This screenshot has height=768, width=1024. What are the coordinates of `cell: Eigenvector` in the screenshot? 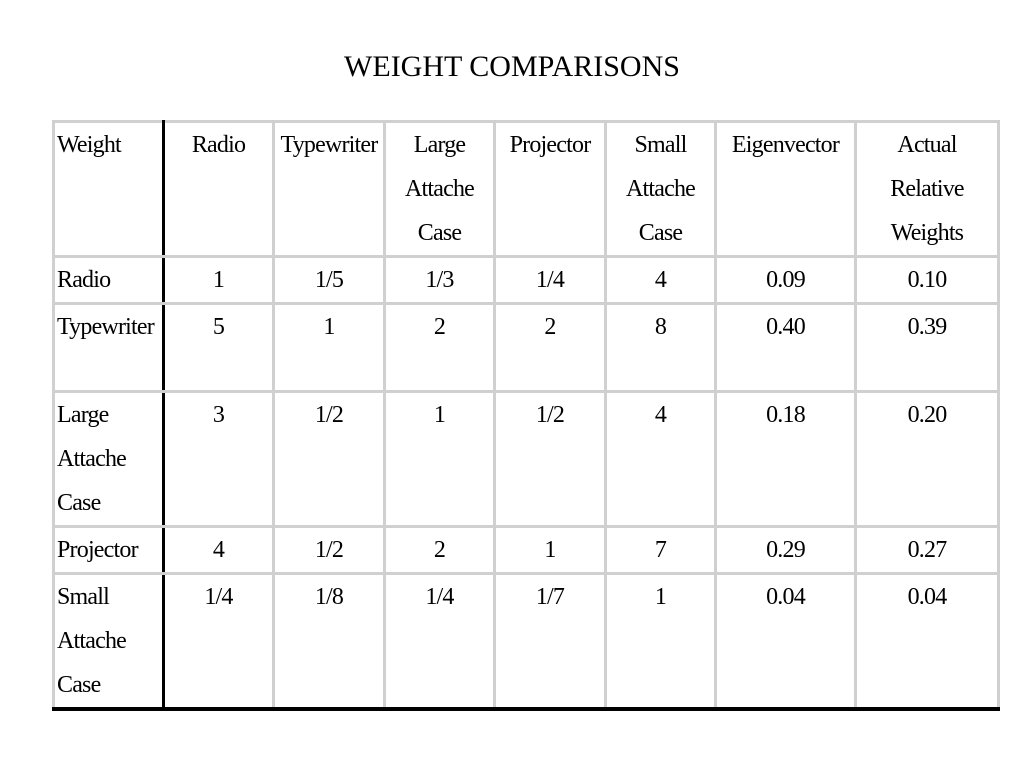 It's located at (785, 189).